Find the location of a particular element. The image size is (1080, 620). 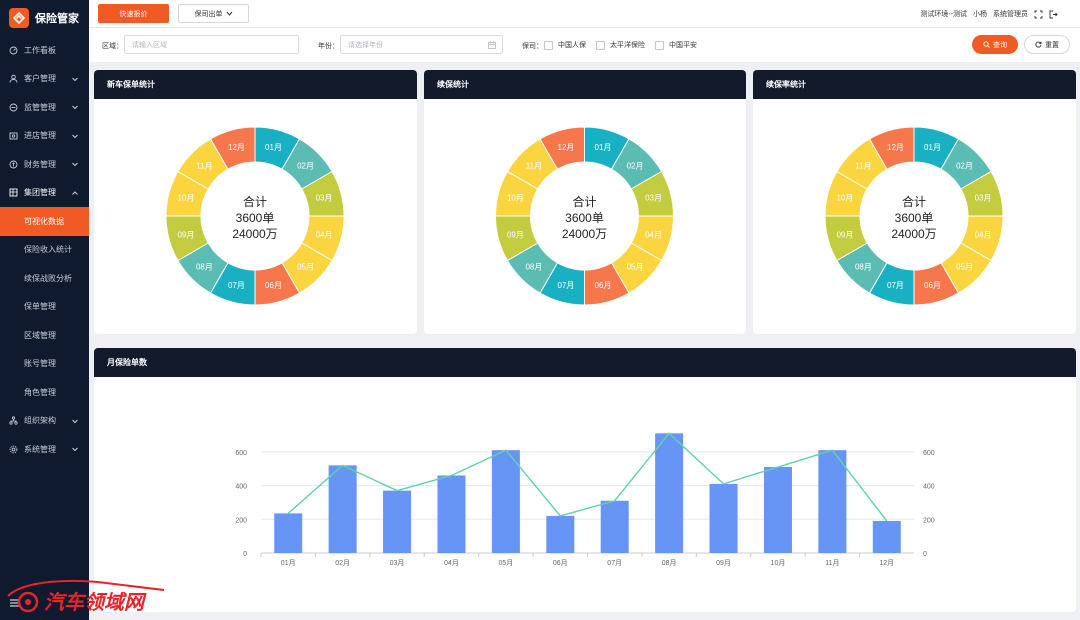

trend-line is located at coordinates (587, 477).